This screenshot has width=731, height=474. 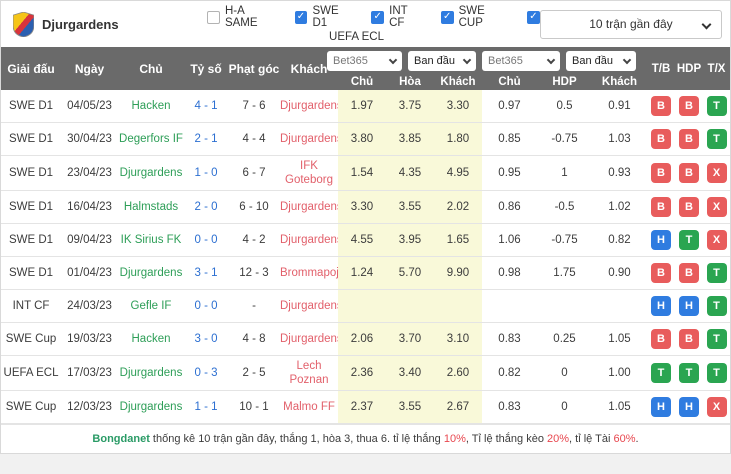 What do you see at coordinates (31, 68) in the screenshot?
I see `col-league: Giải đấu` at bounding box center [31, 68].